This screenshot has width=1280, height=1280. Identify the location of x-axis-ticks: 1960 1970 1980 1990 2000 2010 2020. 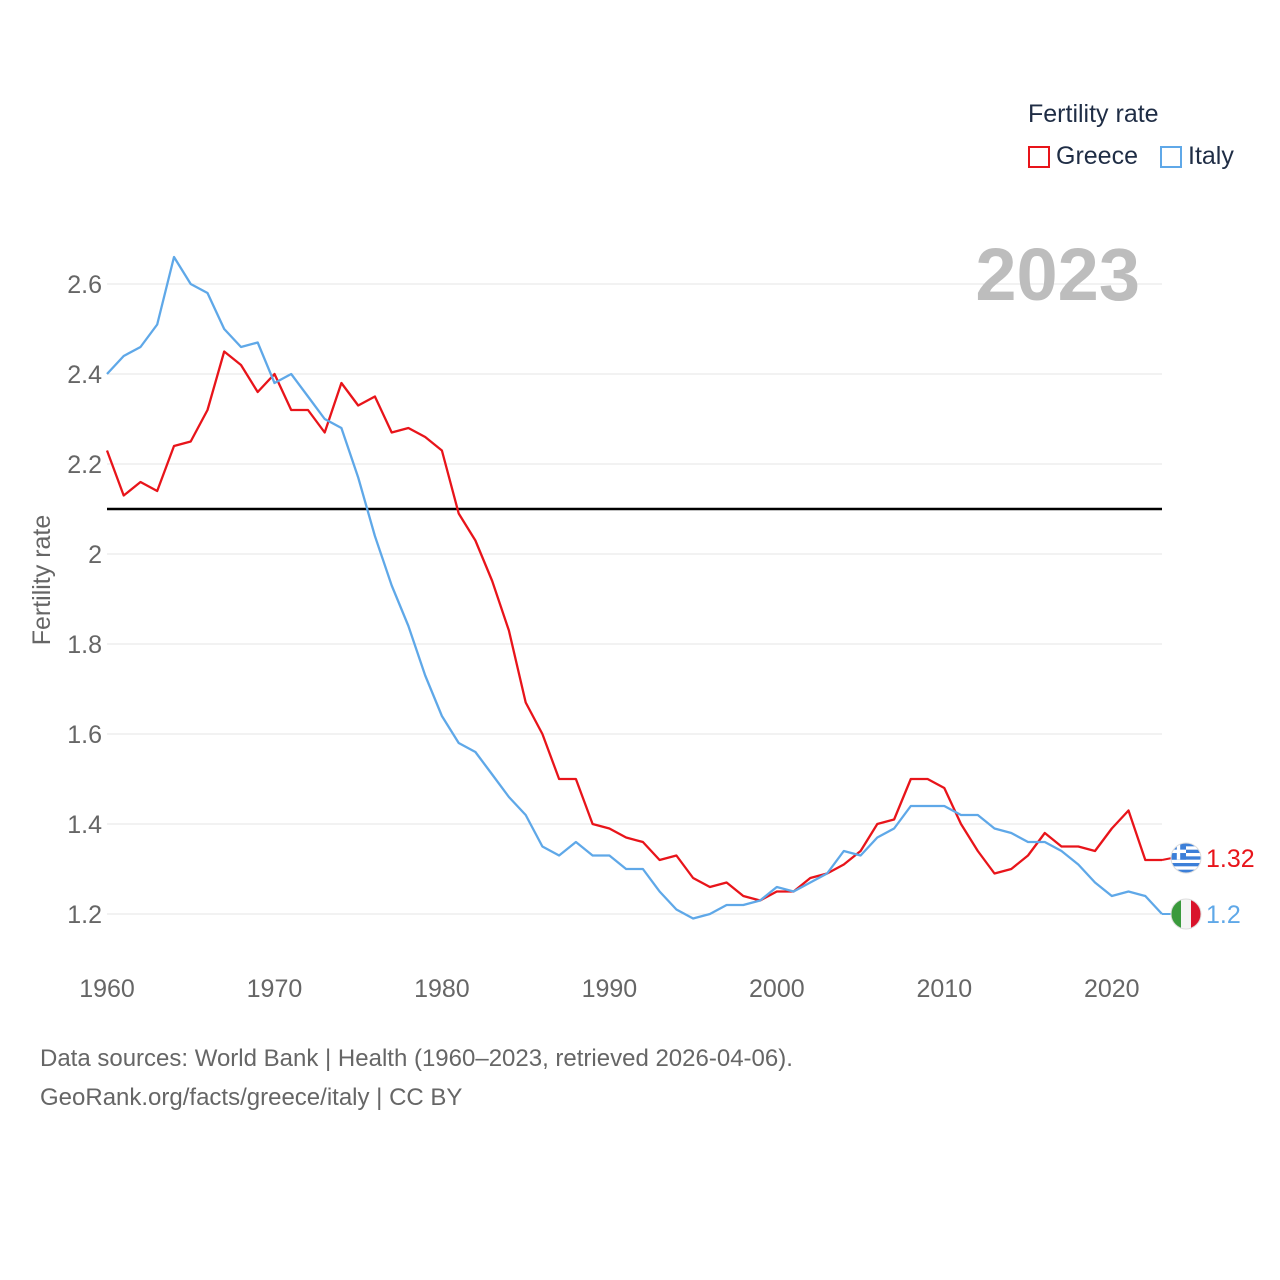
(609, 989).